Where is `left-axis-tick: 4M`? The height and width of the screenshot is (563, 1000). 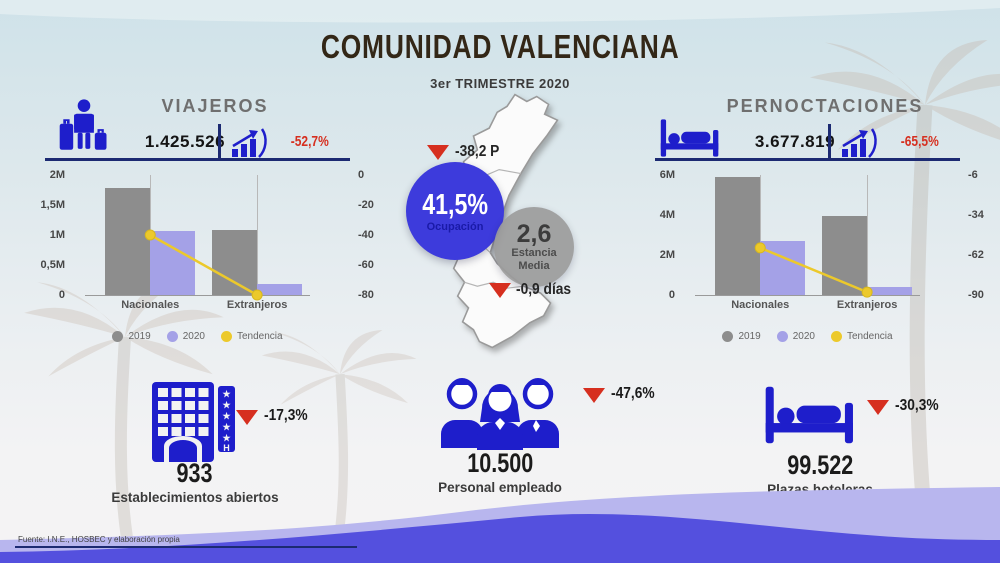 left-axis-tick: 4M is located at coordinates (667, 215).